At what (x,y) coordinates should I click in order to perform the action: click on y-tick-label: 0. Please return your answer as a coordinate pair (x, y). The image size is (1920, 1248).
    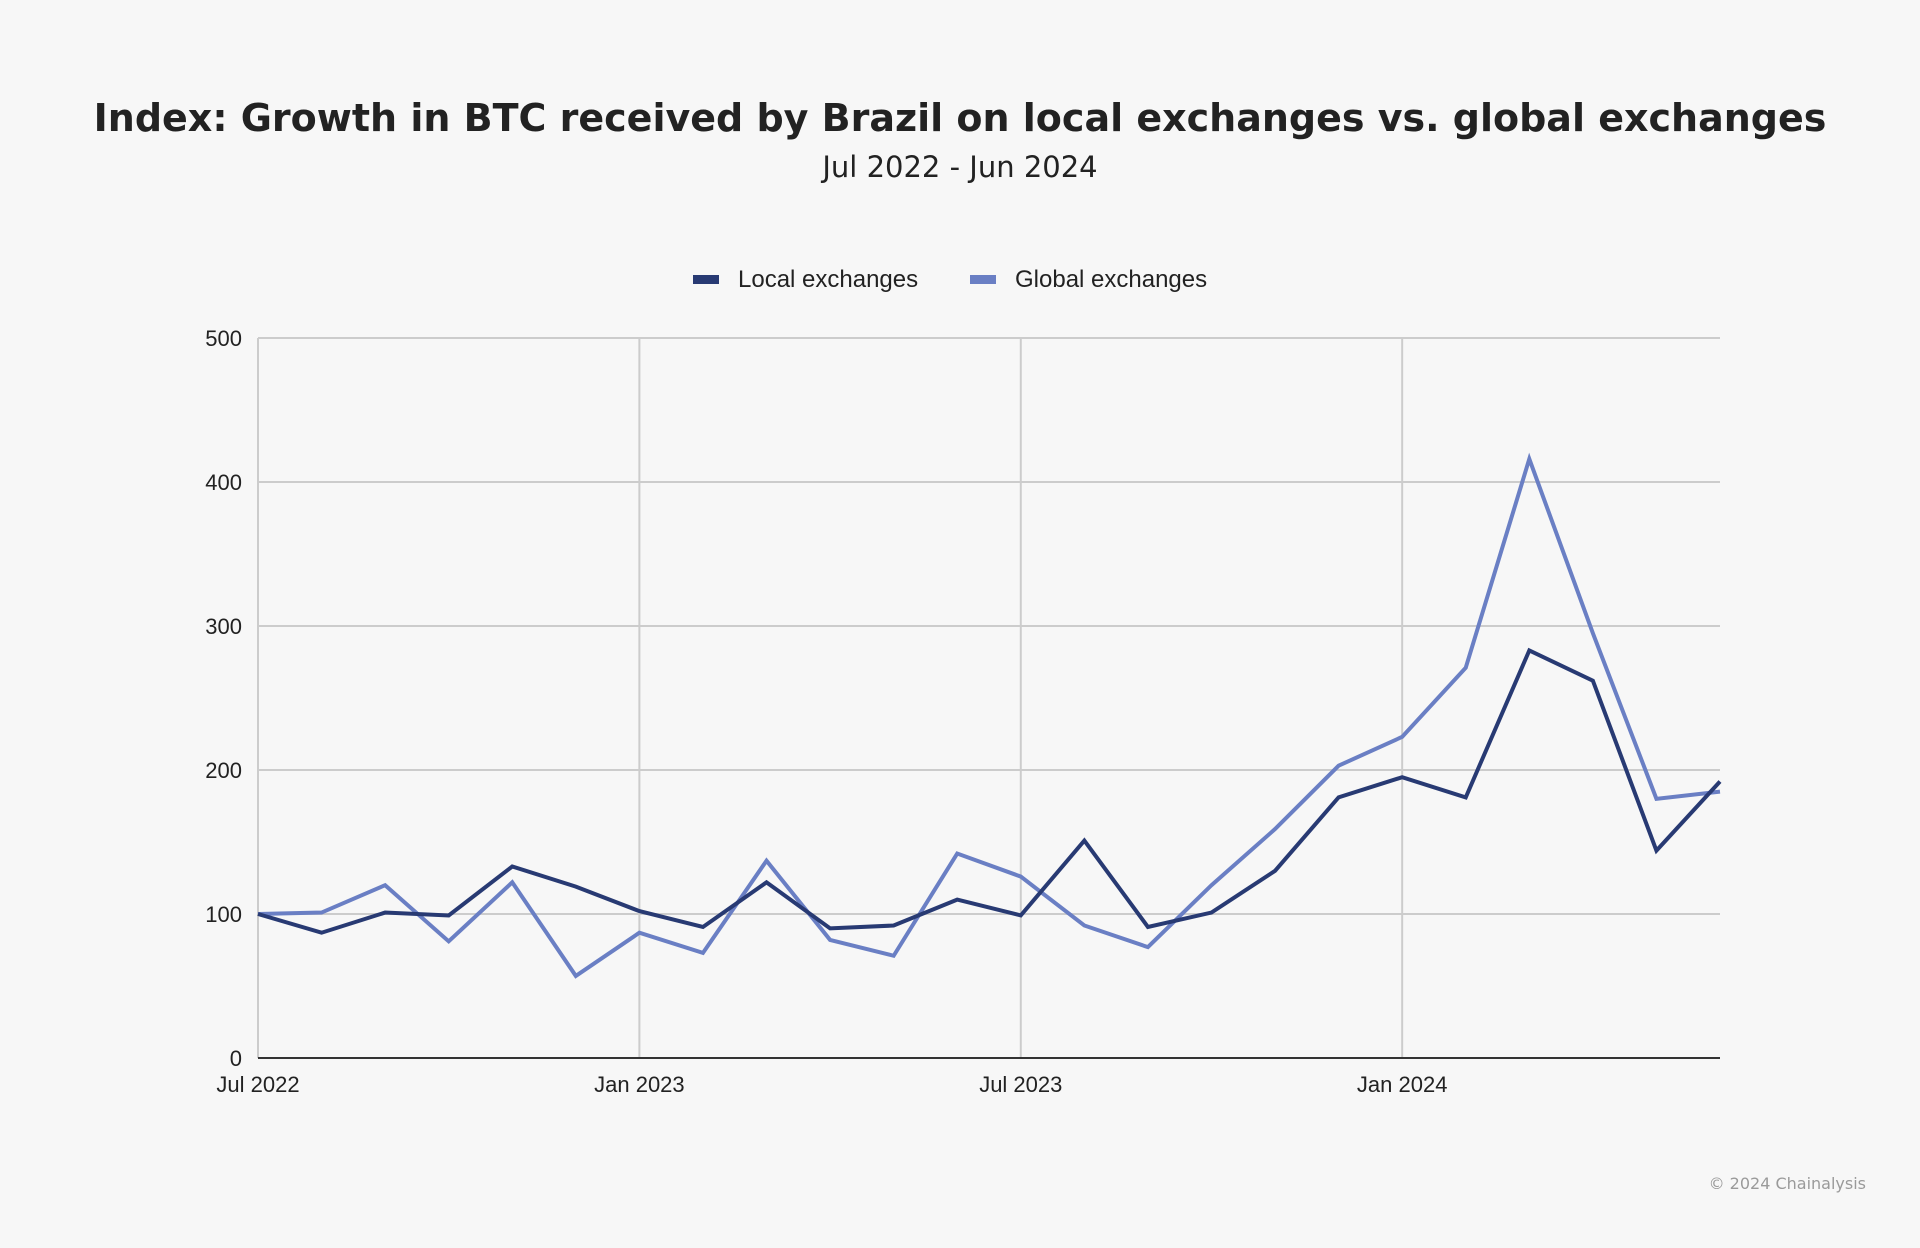
    Looking at the image, I should click on (236, 1058).